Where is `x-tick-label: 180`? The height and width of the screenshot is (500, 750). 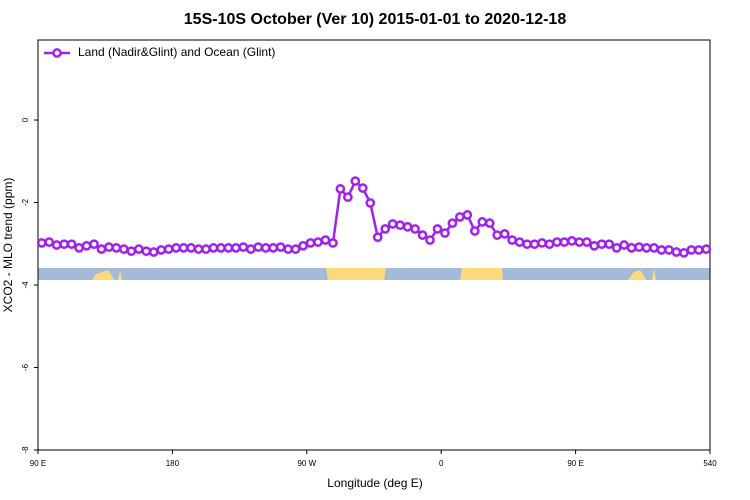 x-tick-label: 180 is located at coordinates (173, 463).